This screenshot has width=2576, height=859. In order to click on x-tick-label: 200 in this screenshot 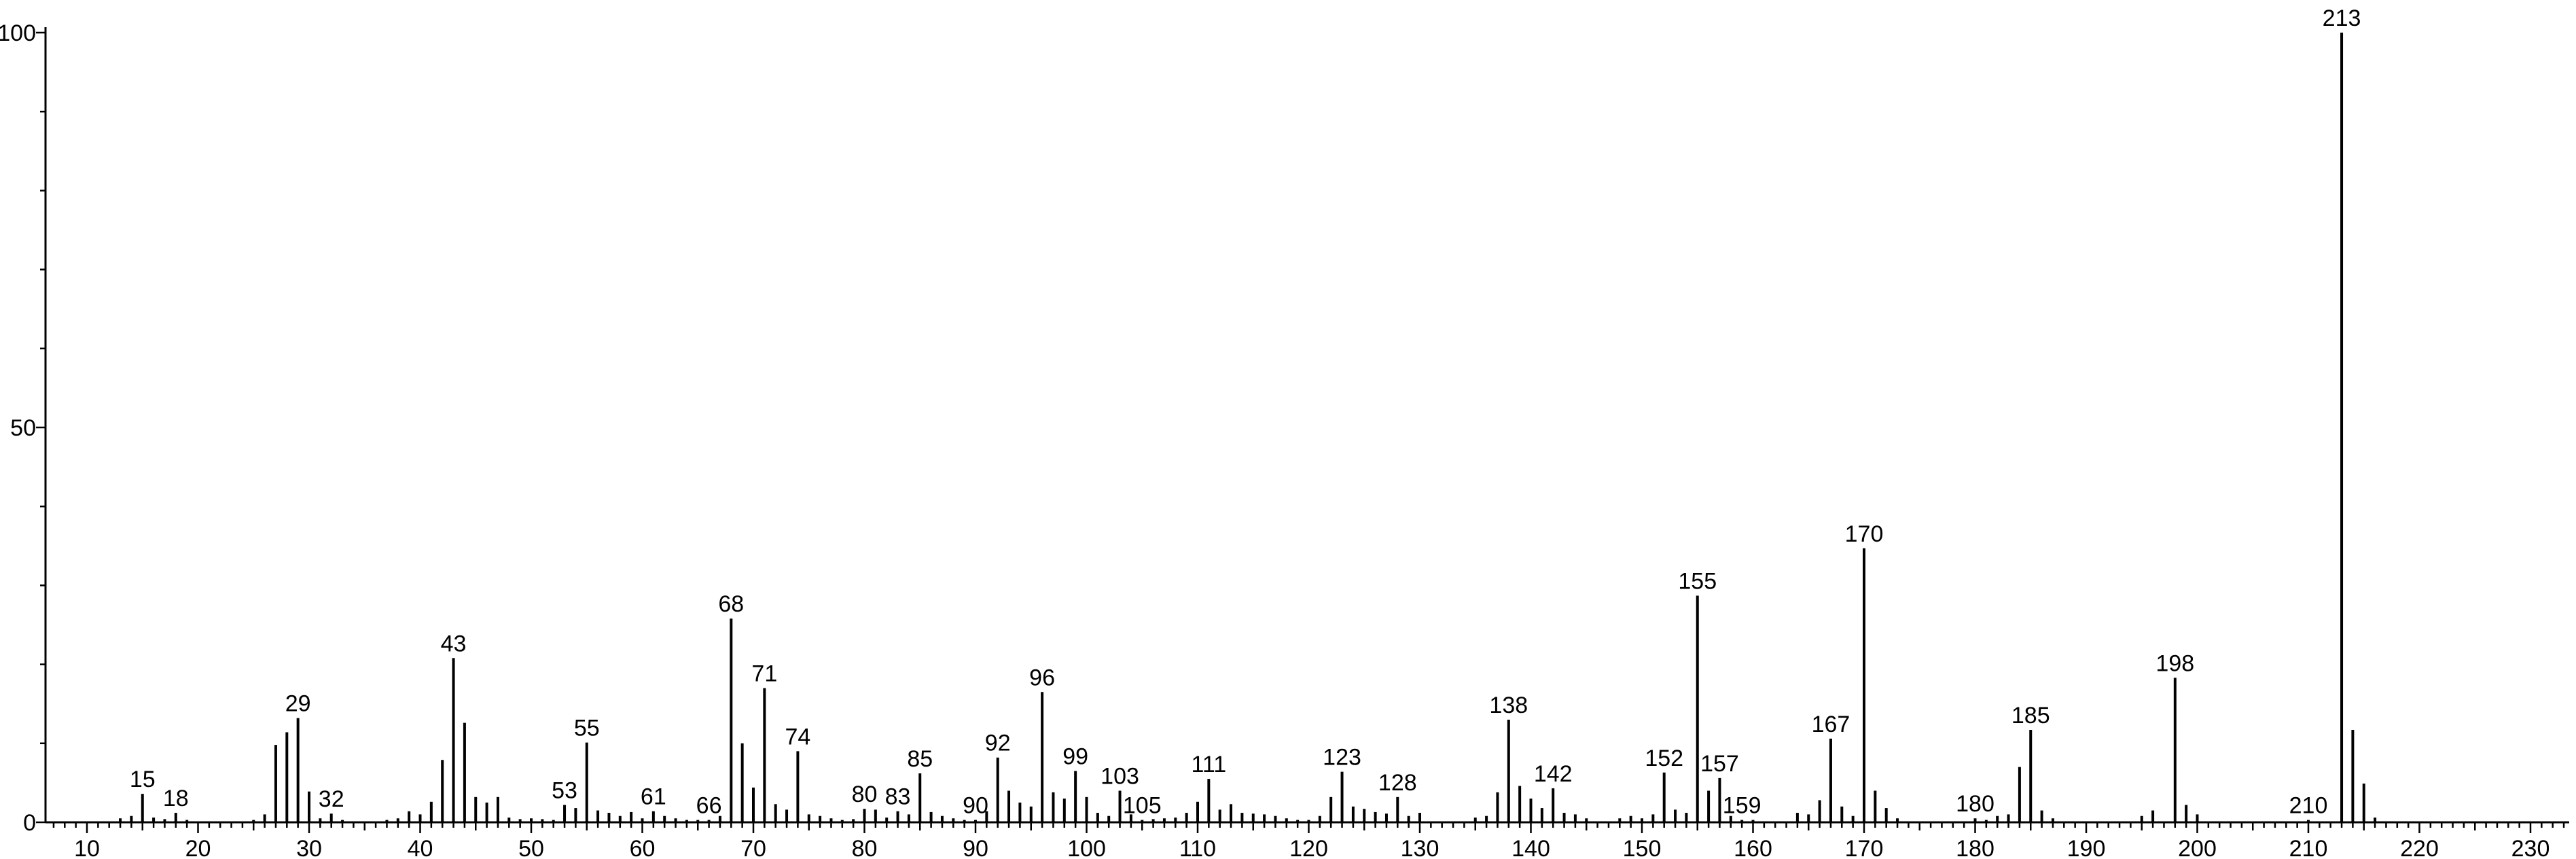, I will do `click(2197, 847)`.